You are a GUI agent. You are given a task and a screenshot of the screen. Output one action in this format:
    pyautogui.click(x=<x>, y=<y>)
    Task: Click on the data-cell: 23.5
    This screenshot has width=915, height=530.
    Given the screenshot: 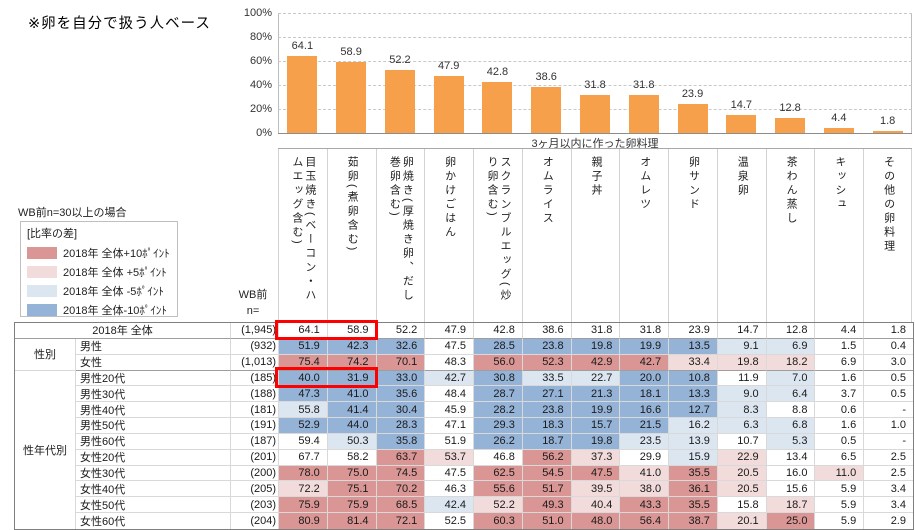 What is the action you would take?
    pyautogui.click(x=645, y=441)
    